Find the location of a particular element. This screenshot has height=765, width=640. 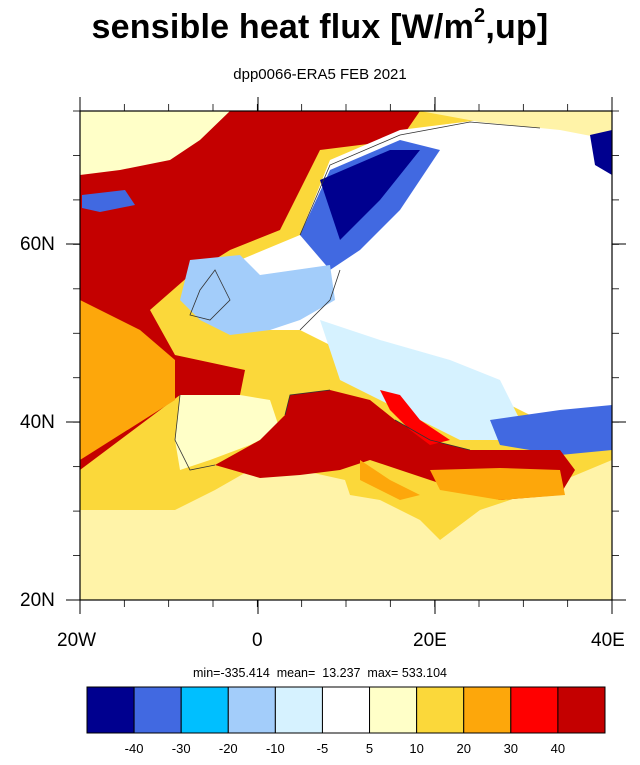

colorbar-label: 30 is located at coordinates (511, 748).